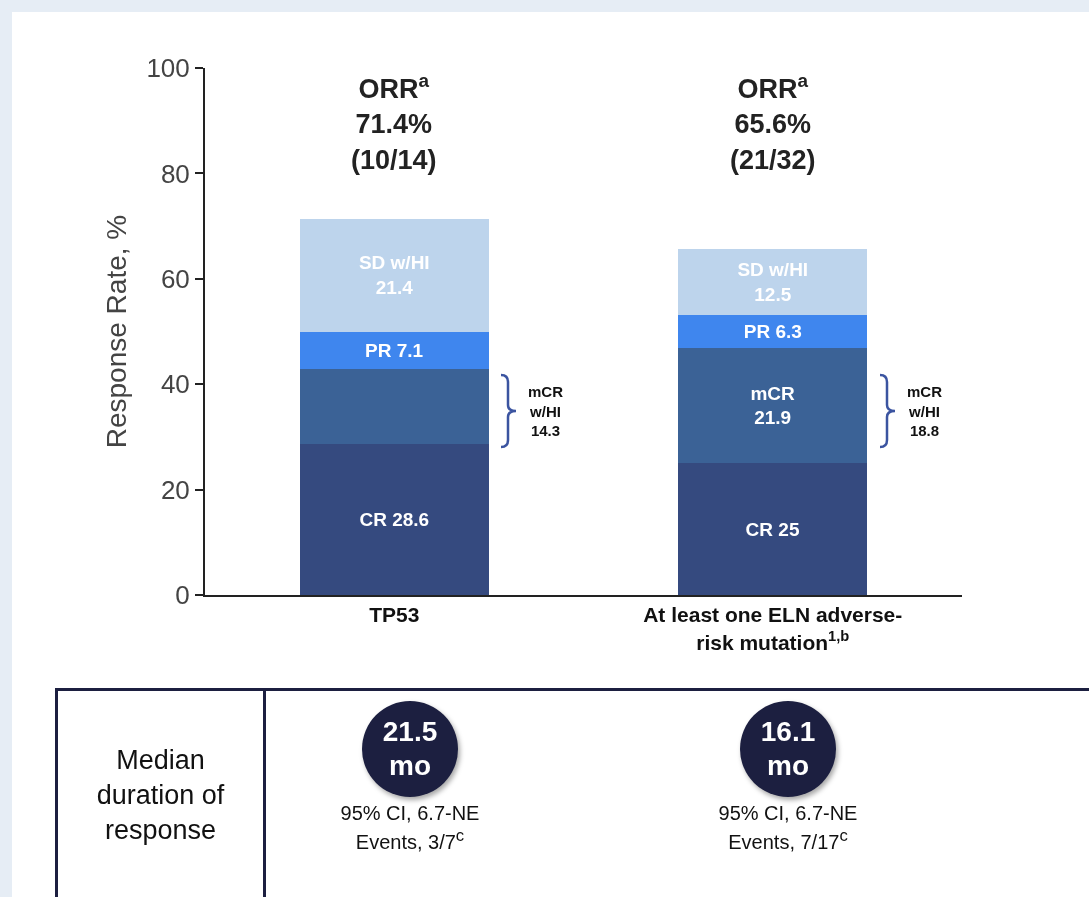 This screenshot has height=897, width=1089. I want to click on y-tick-label: 40, so click(175, 384).